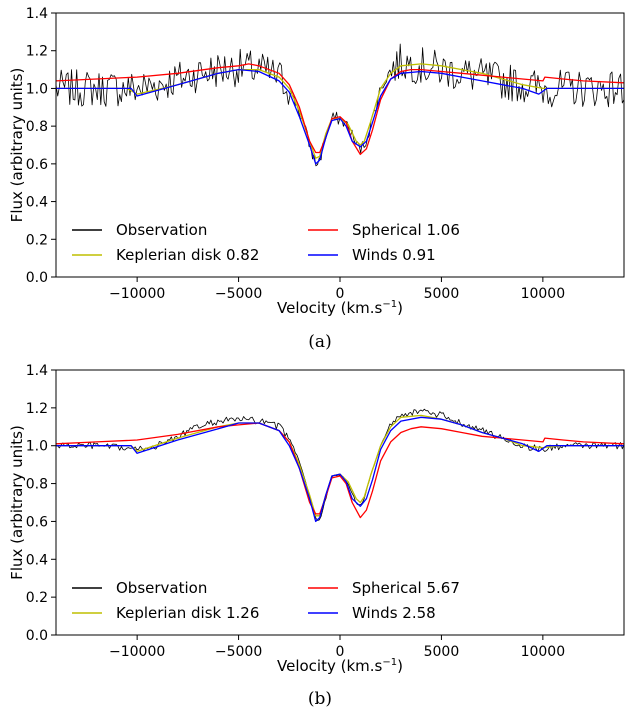 Image resolution: width=627 pixels, height=712 pixels. I want to click on series-lines, so click(340, 465).